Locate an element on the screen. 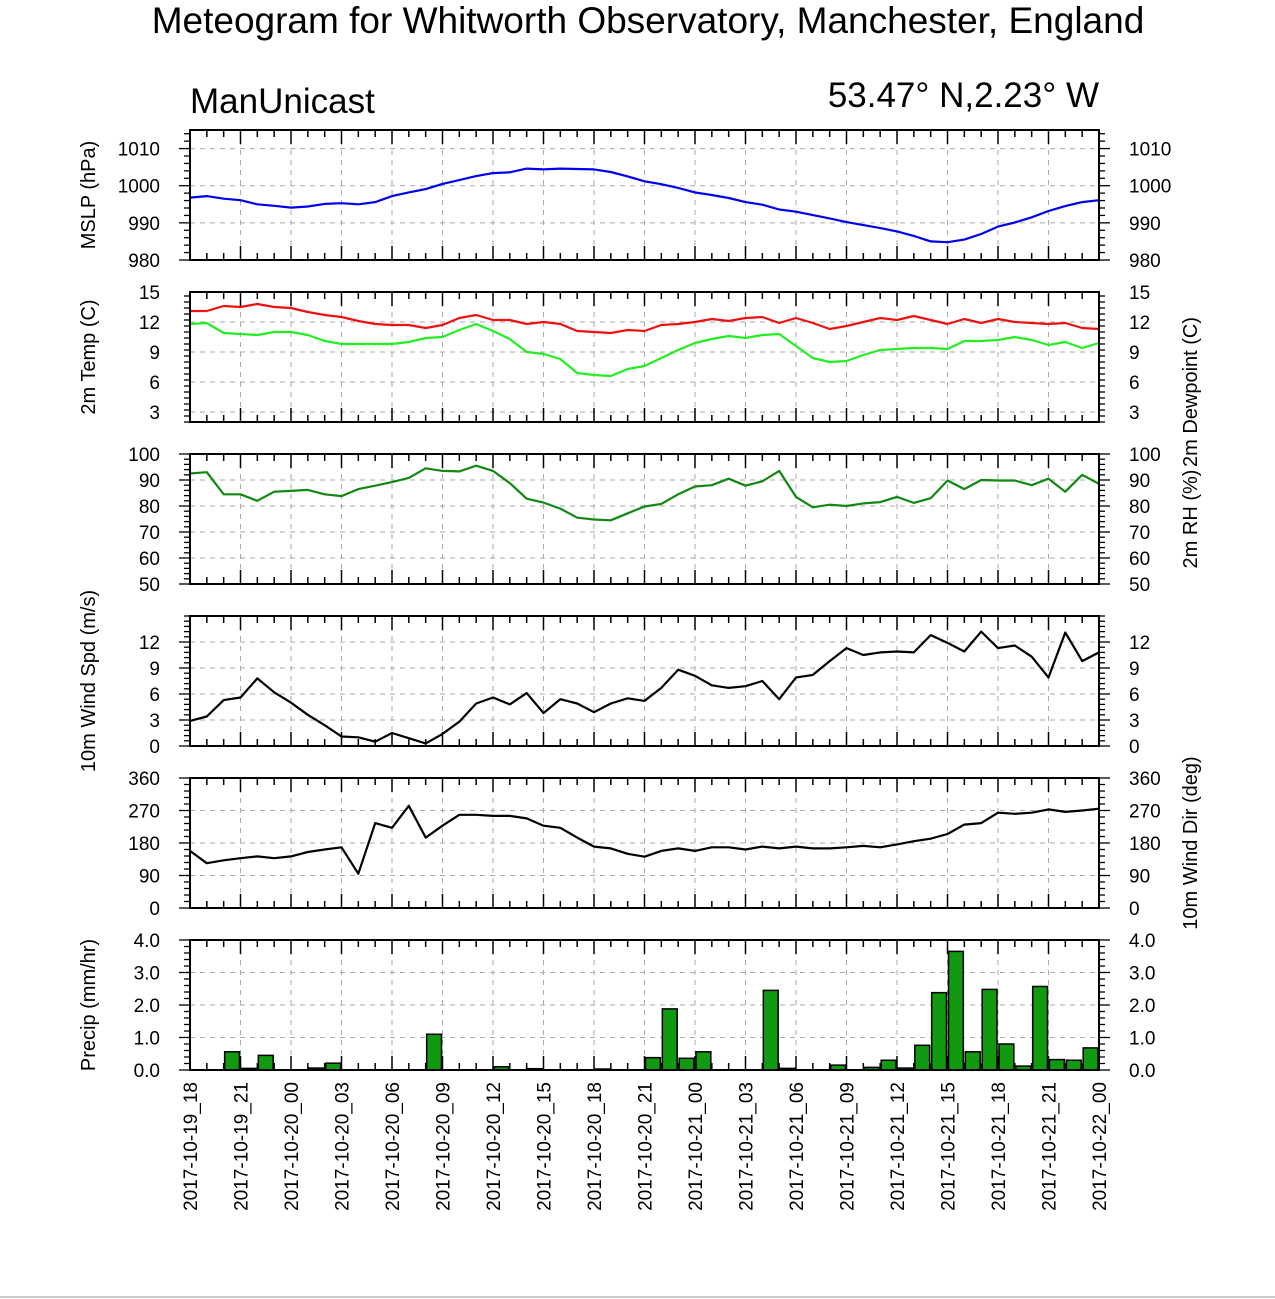 The image size is (1275, 1299). x-tick-label: 2017-10-20_09 is located at coordinates (444, 1146).